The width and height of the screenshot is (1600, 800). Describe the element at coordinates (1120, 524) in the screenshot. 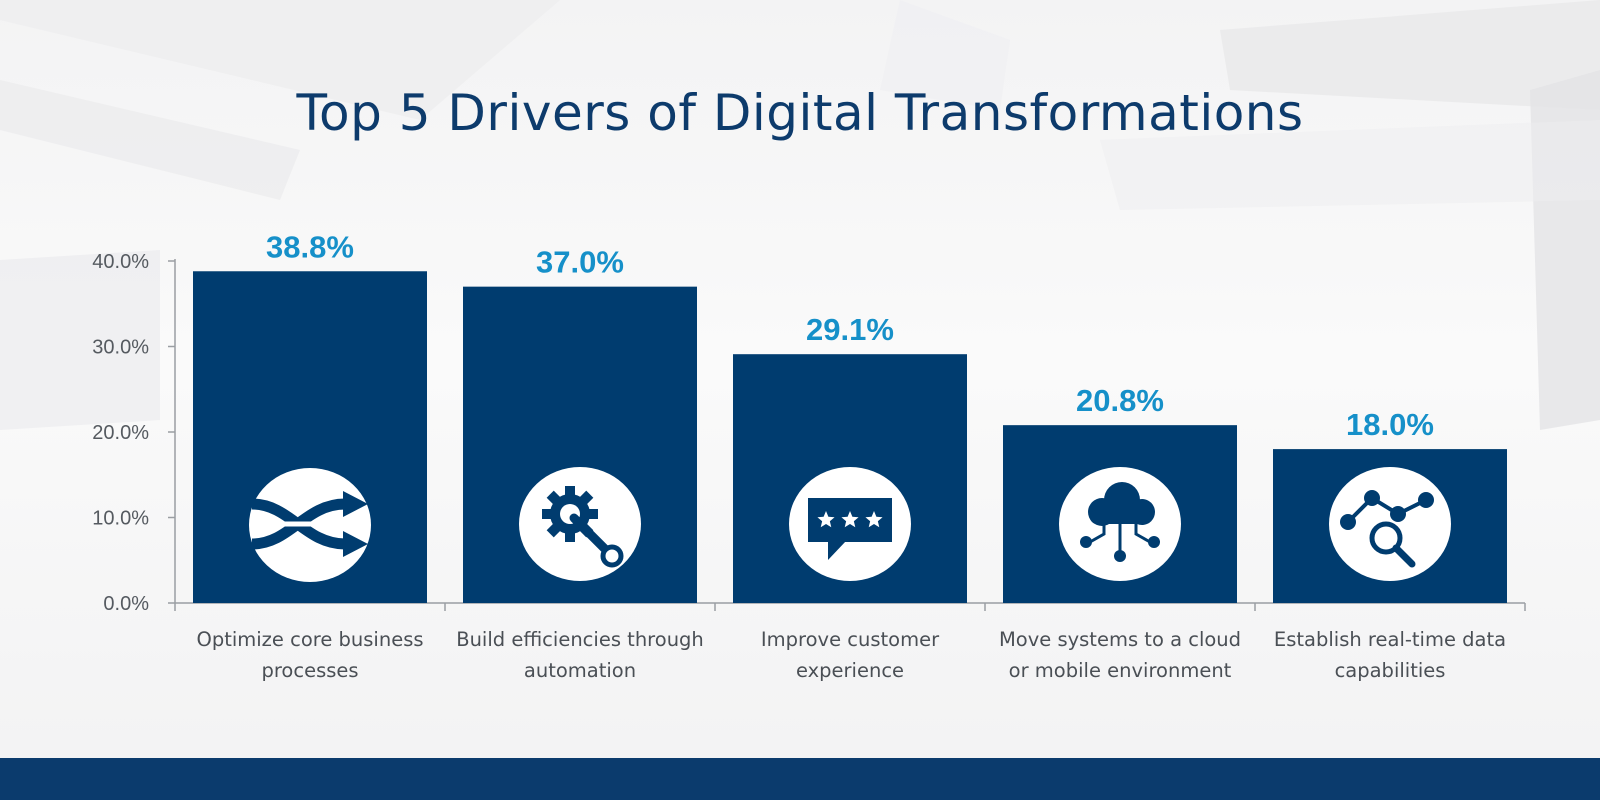

I see `cloud-network-icon` at that location.